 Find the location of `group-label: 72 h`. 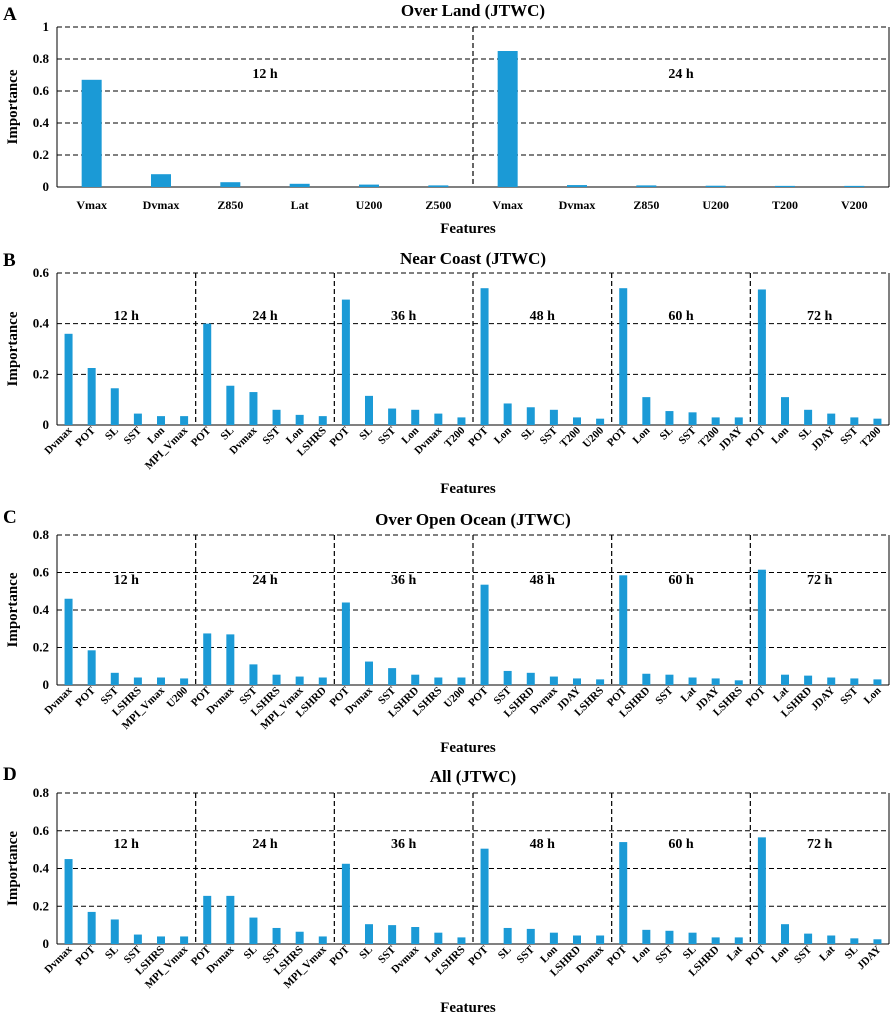

group-label: 72 h is located at coordinates (820, 844).